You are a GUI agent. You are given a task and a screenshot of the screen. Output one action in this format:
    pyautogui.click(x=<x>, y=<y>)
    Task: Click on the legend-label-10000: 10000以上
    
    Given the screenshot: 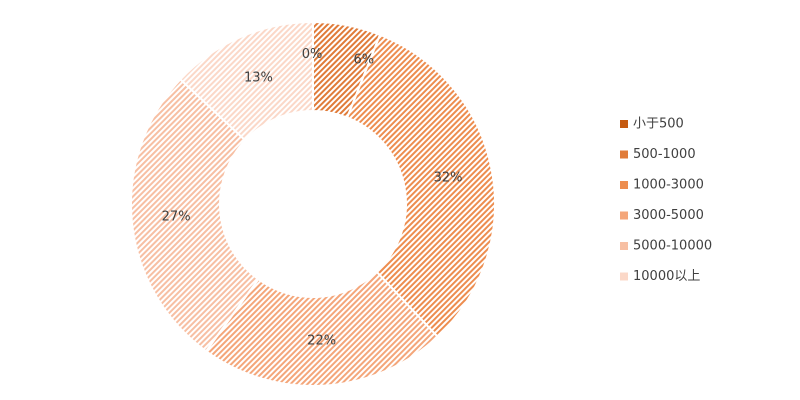 What is the action you would take?
    pyautogui.click(x=666, y=276)
    